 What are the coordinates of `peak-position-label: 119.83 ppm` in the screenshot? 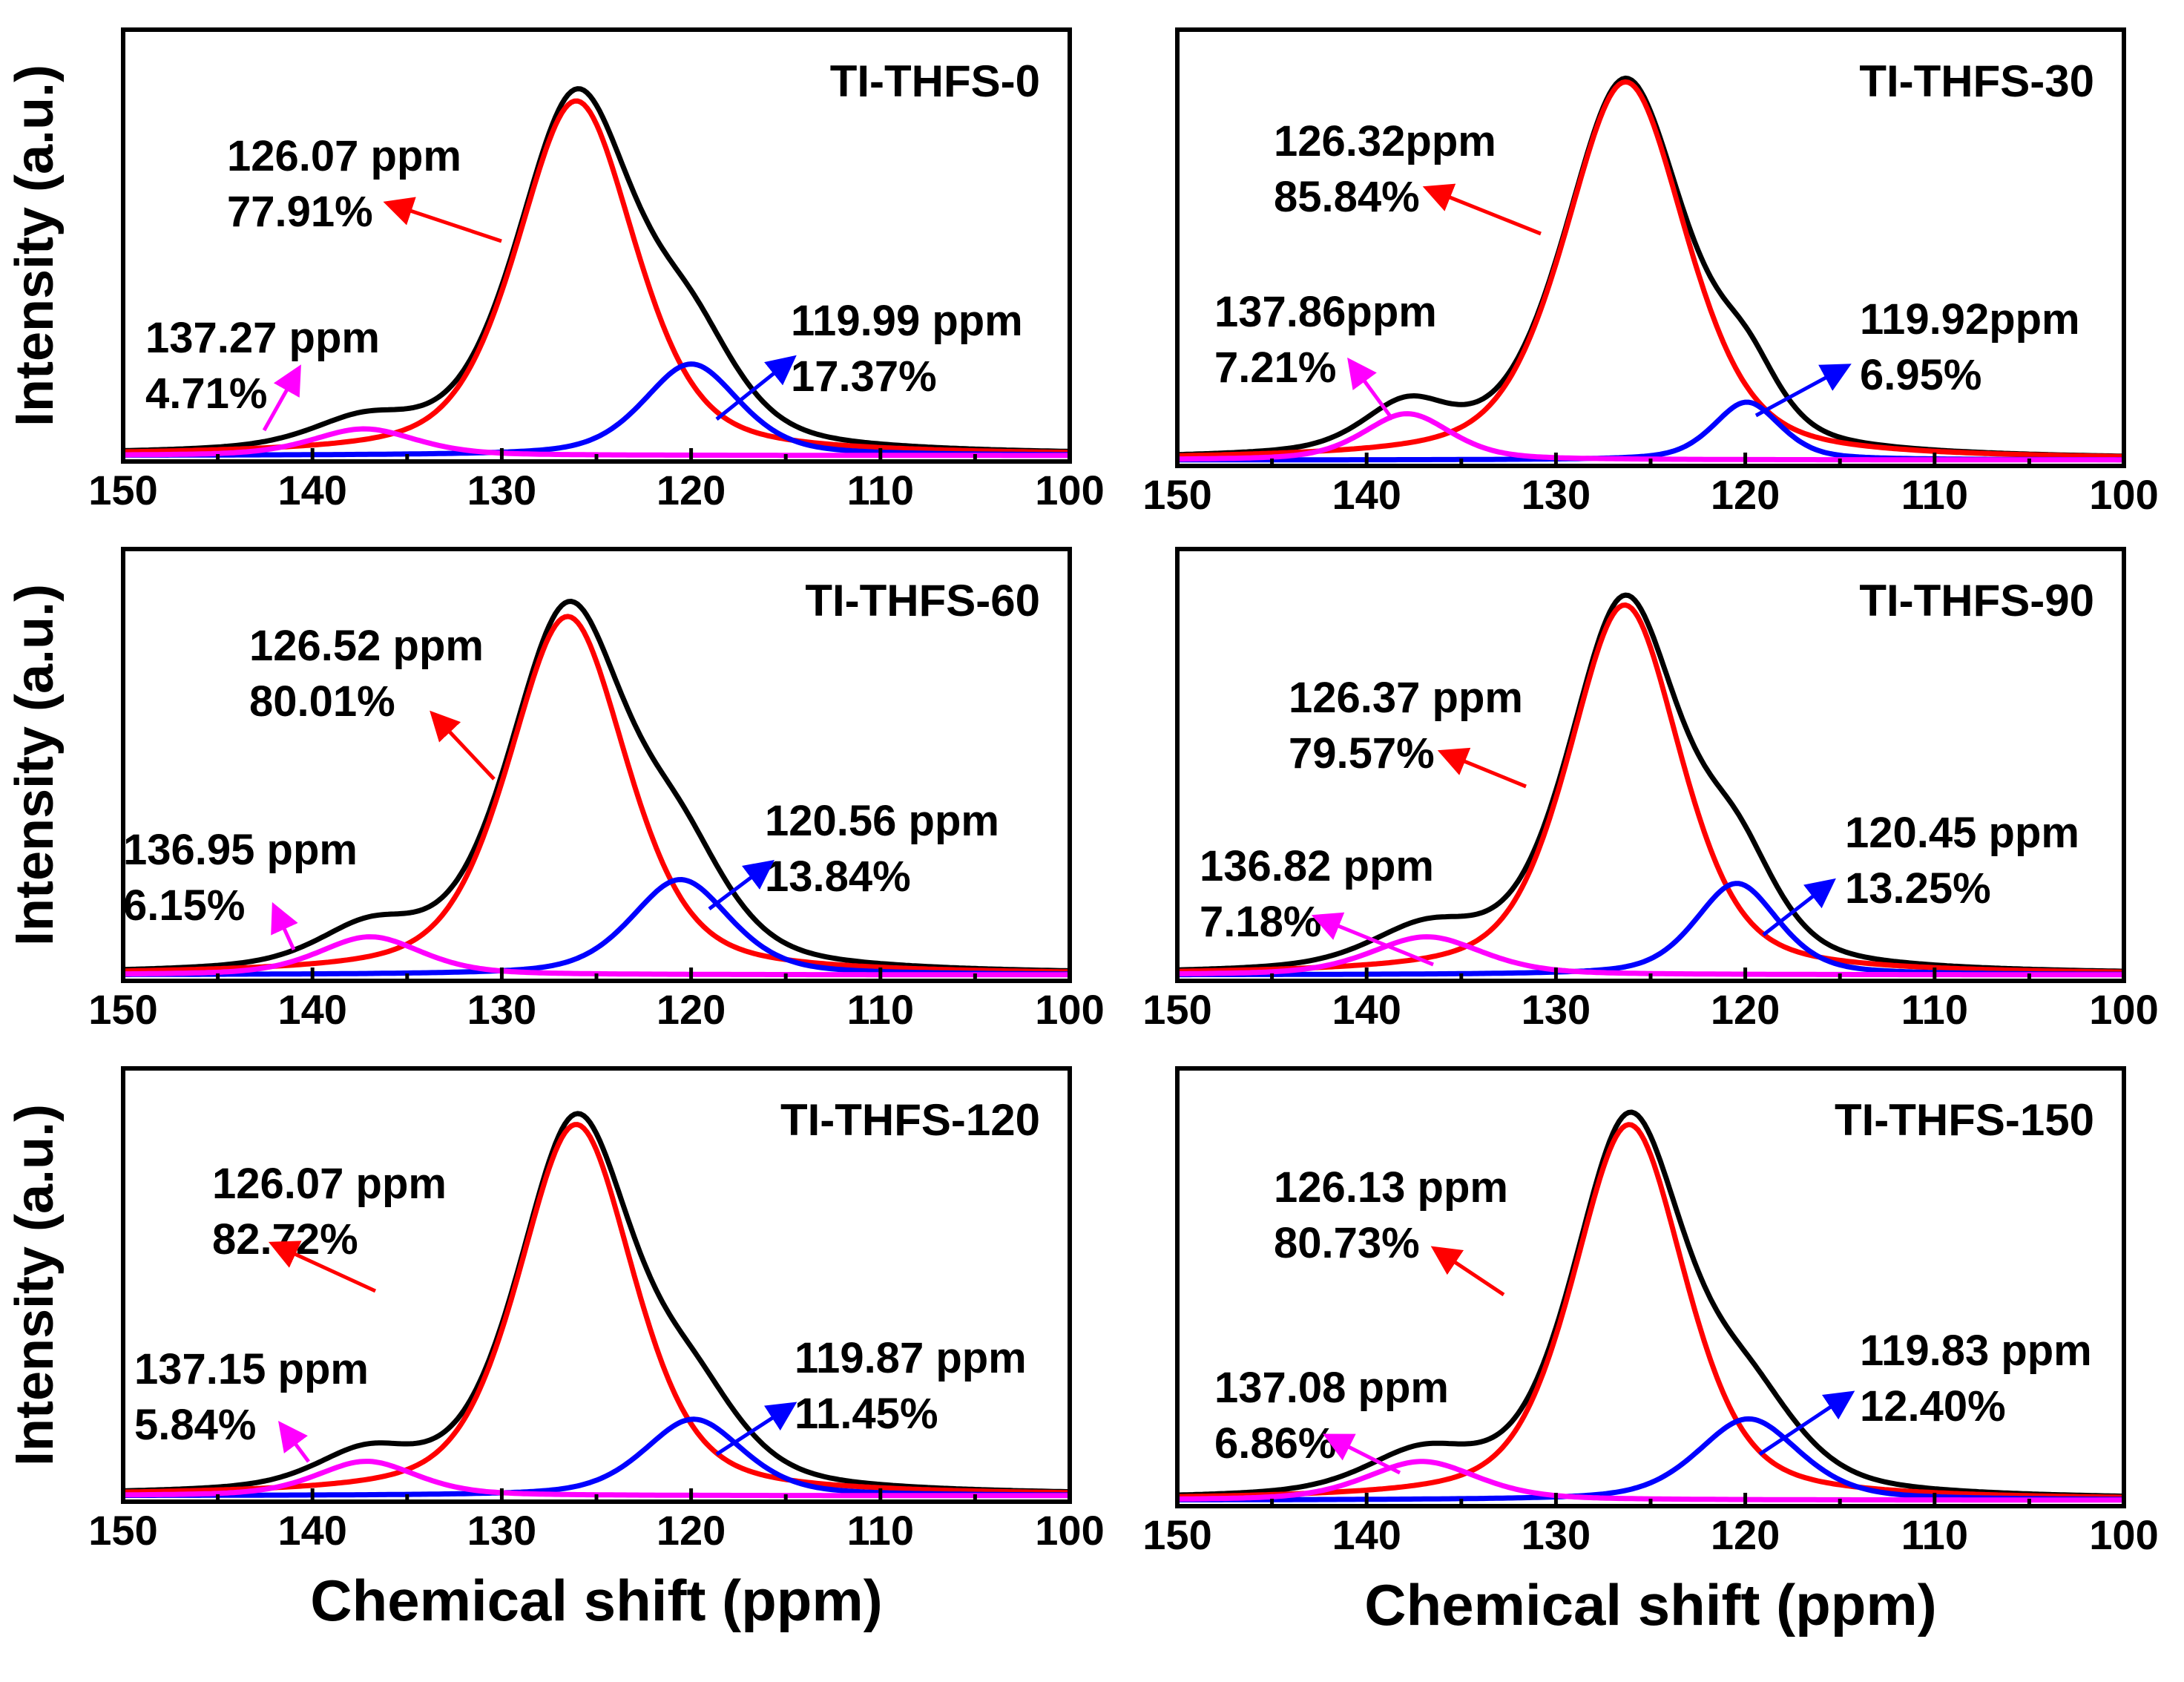 It's located at (1976, 1351).